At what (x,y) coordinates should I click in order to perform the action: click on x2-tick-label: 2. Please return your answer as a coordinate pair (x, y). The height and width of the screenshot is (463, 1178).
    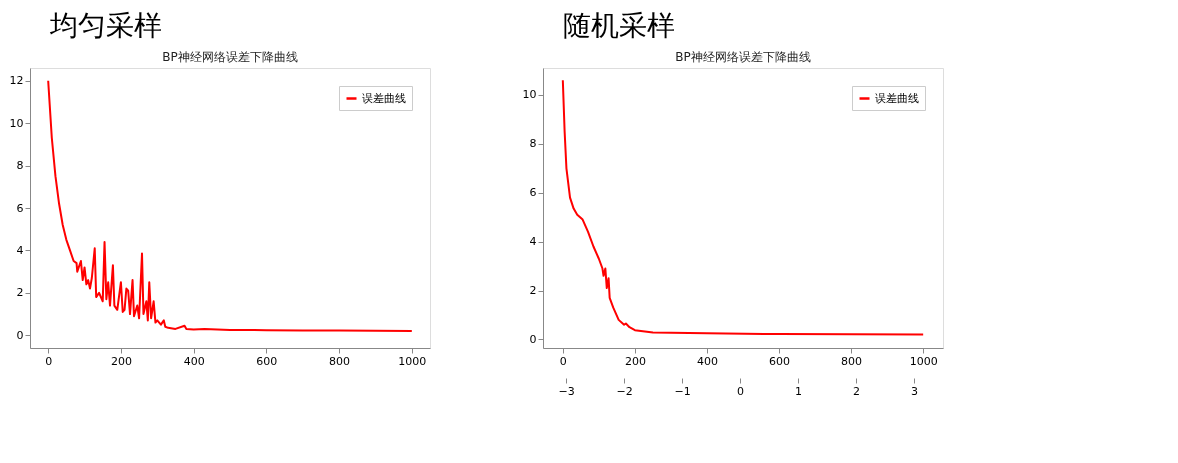
    Looking at the image, I should click on (857, 391).